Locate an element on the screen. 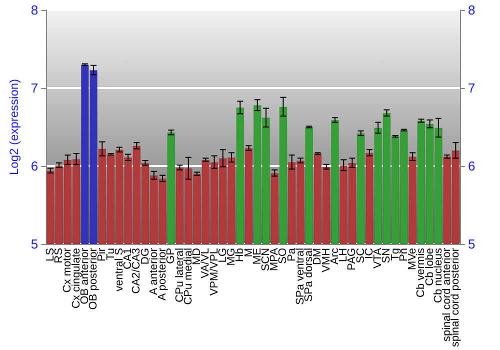  x-tick-label: Tg is located at coordinates (395, 254).